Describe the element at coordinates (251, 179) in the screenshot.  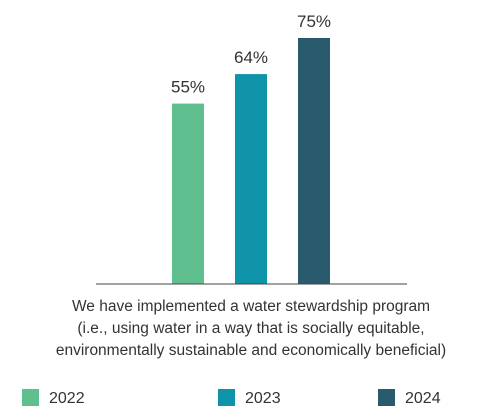
I see `bar-2023` at that location.